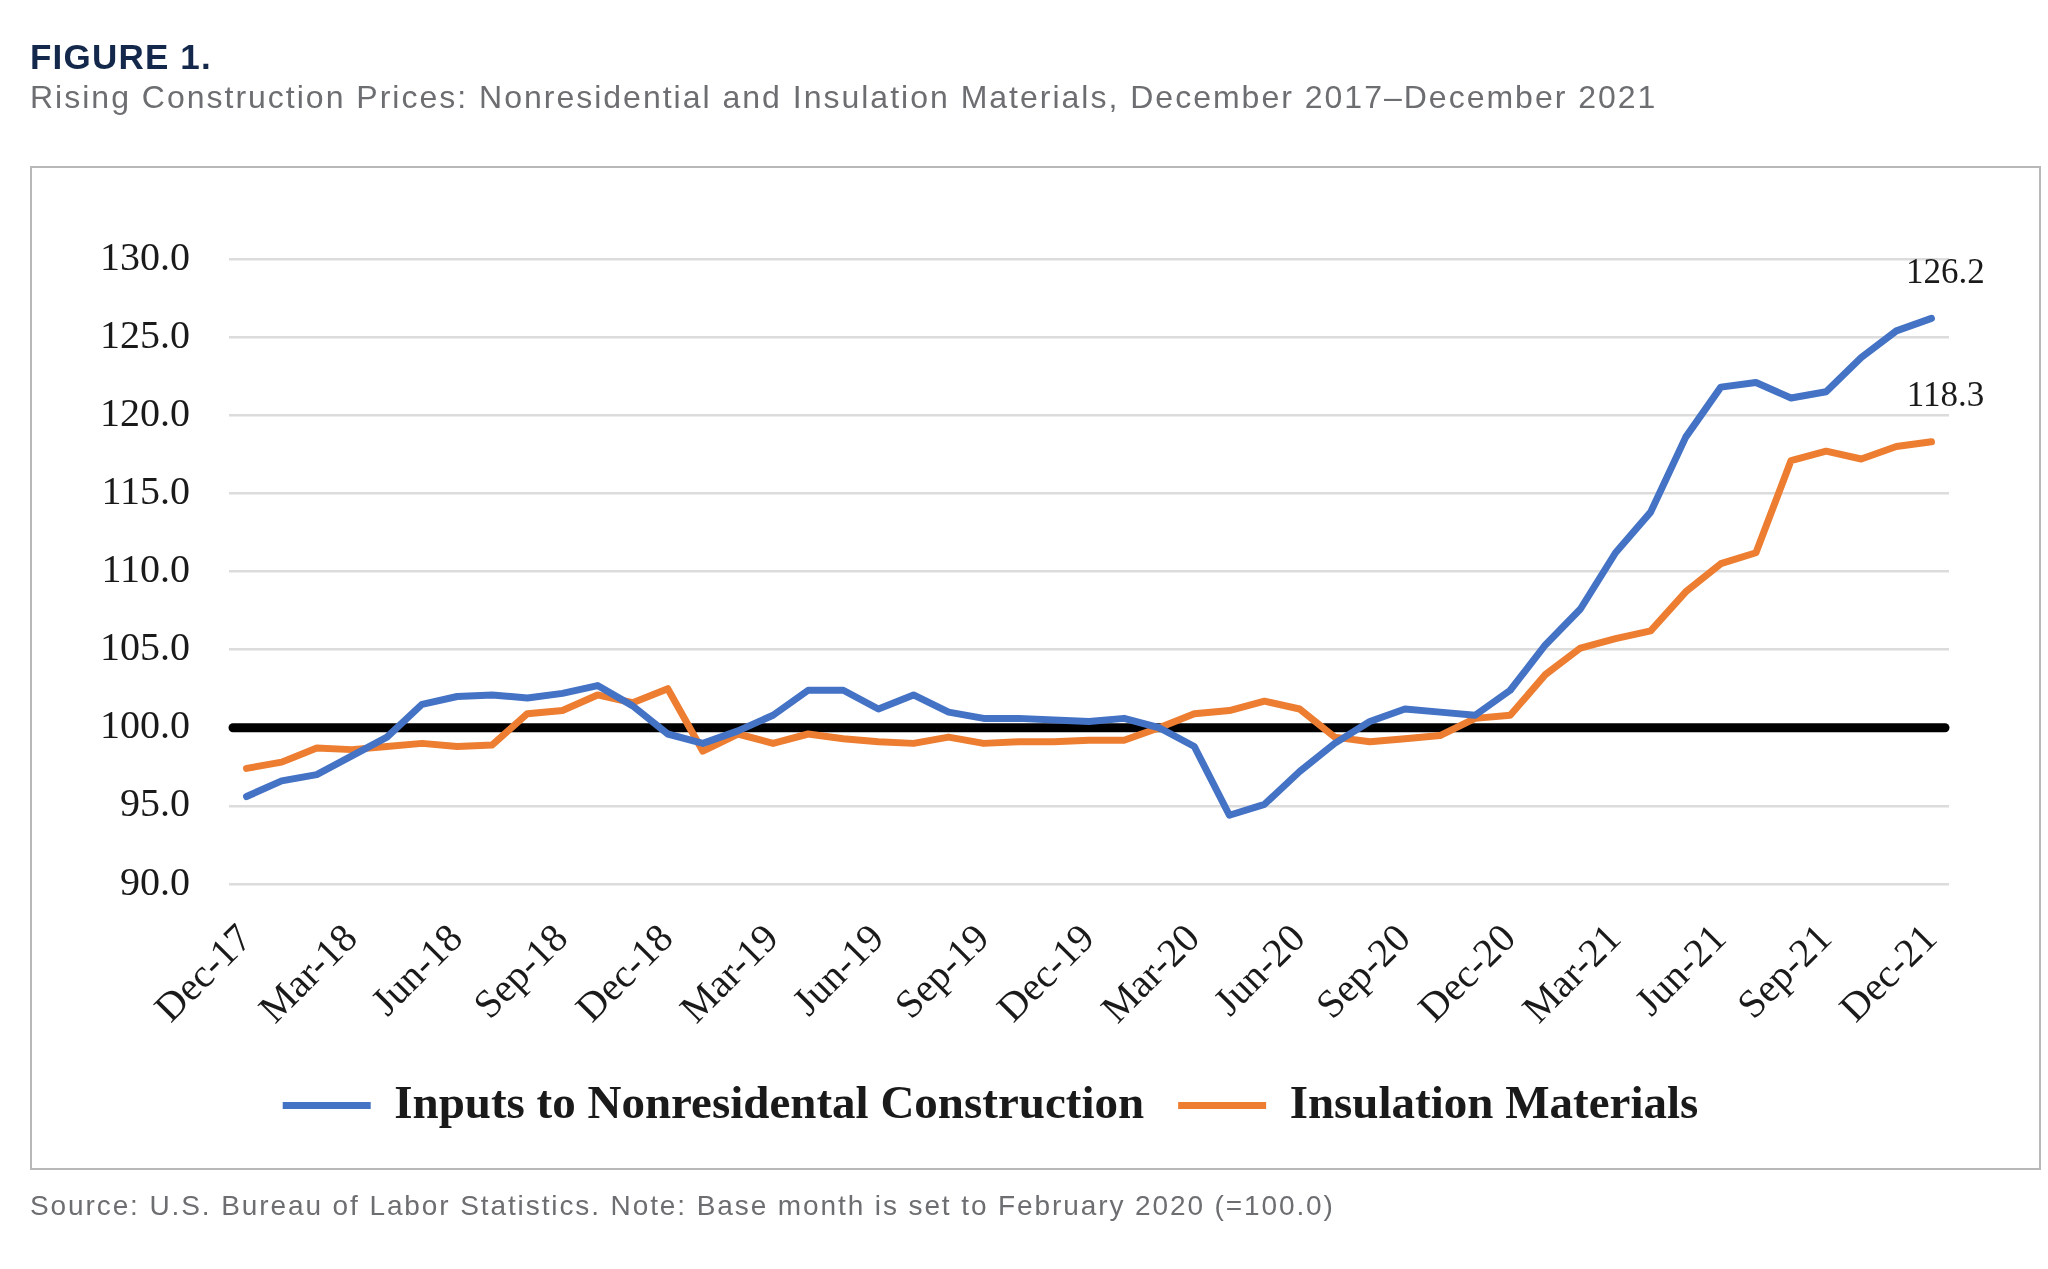 This screenshot has height=1269, width=2048. I want to click on legend-label: Insulation Materials, so click(1494, 1101).